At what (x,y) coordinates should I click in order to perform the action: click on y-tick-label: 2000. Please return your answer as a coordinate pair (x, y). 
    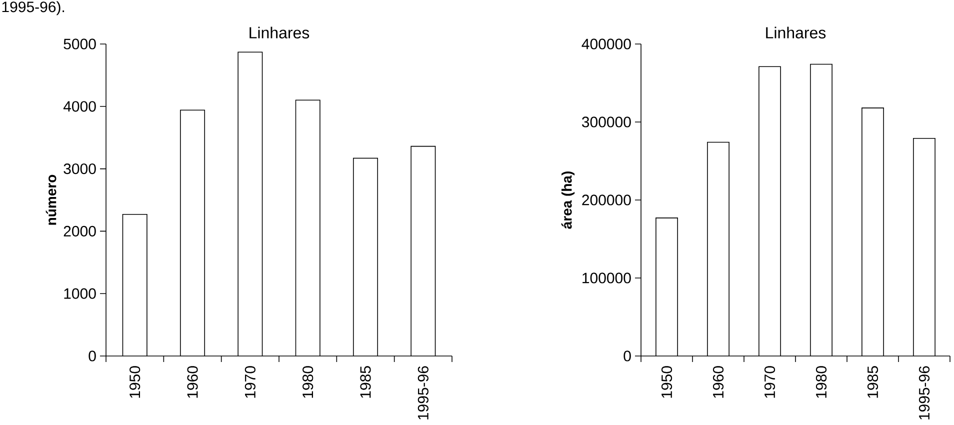
    Looking at the image, I should click on (80, 231).